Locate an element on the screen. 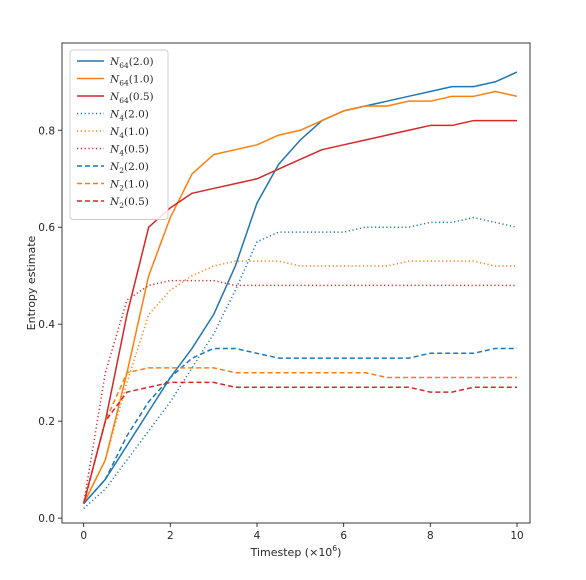  x-tick-label: 4 is located at coordinates (257, 536).